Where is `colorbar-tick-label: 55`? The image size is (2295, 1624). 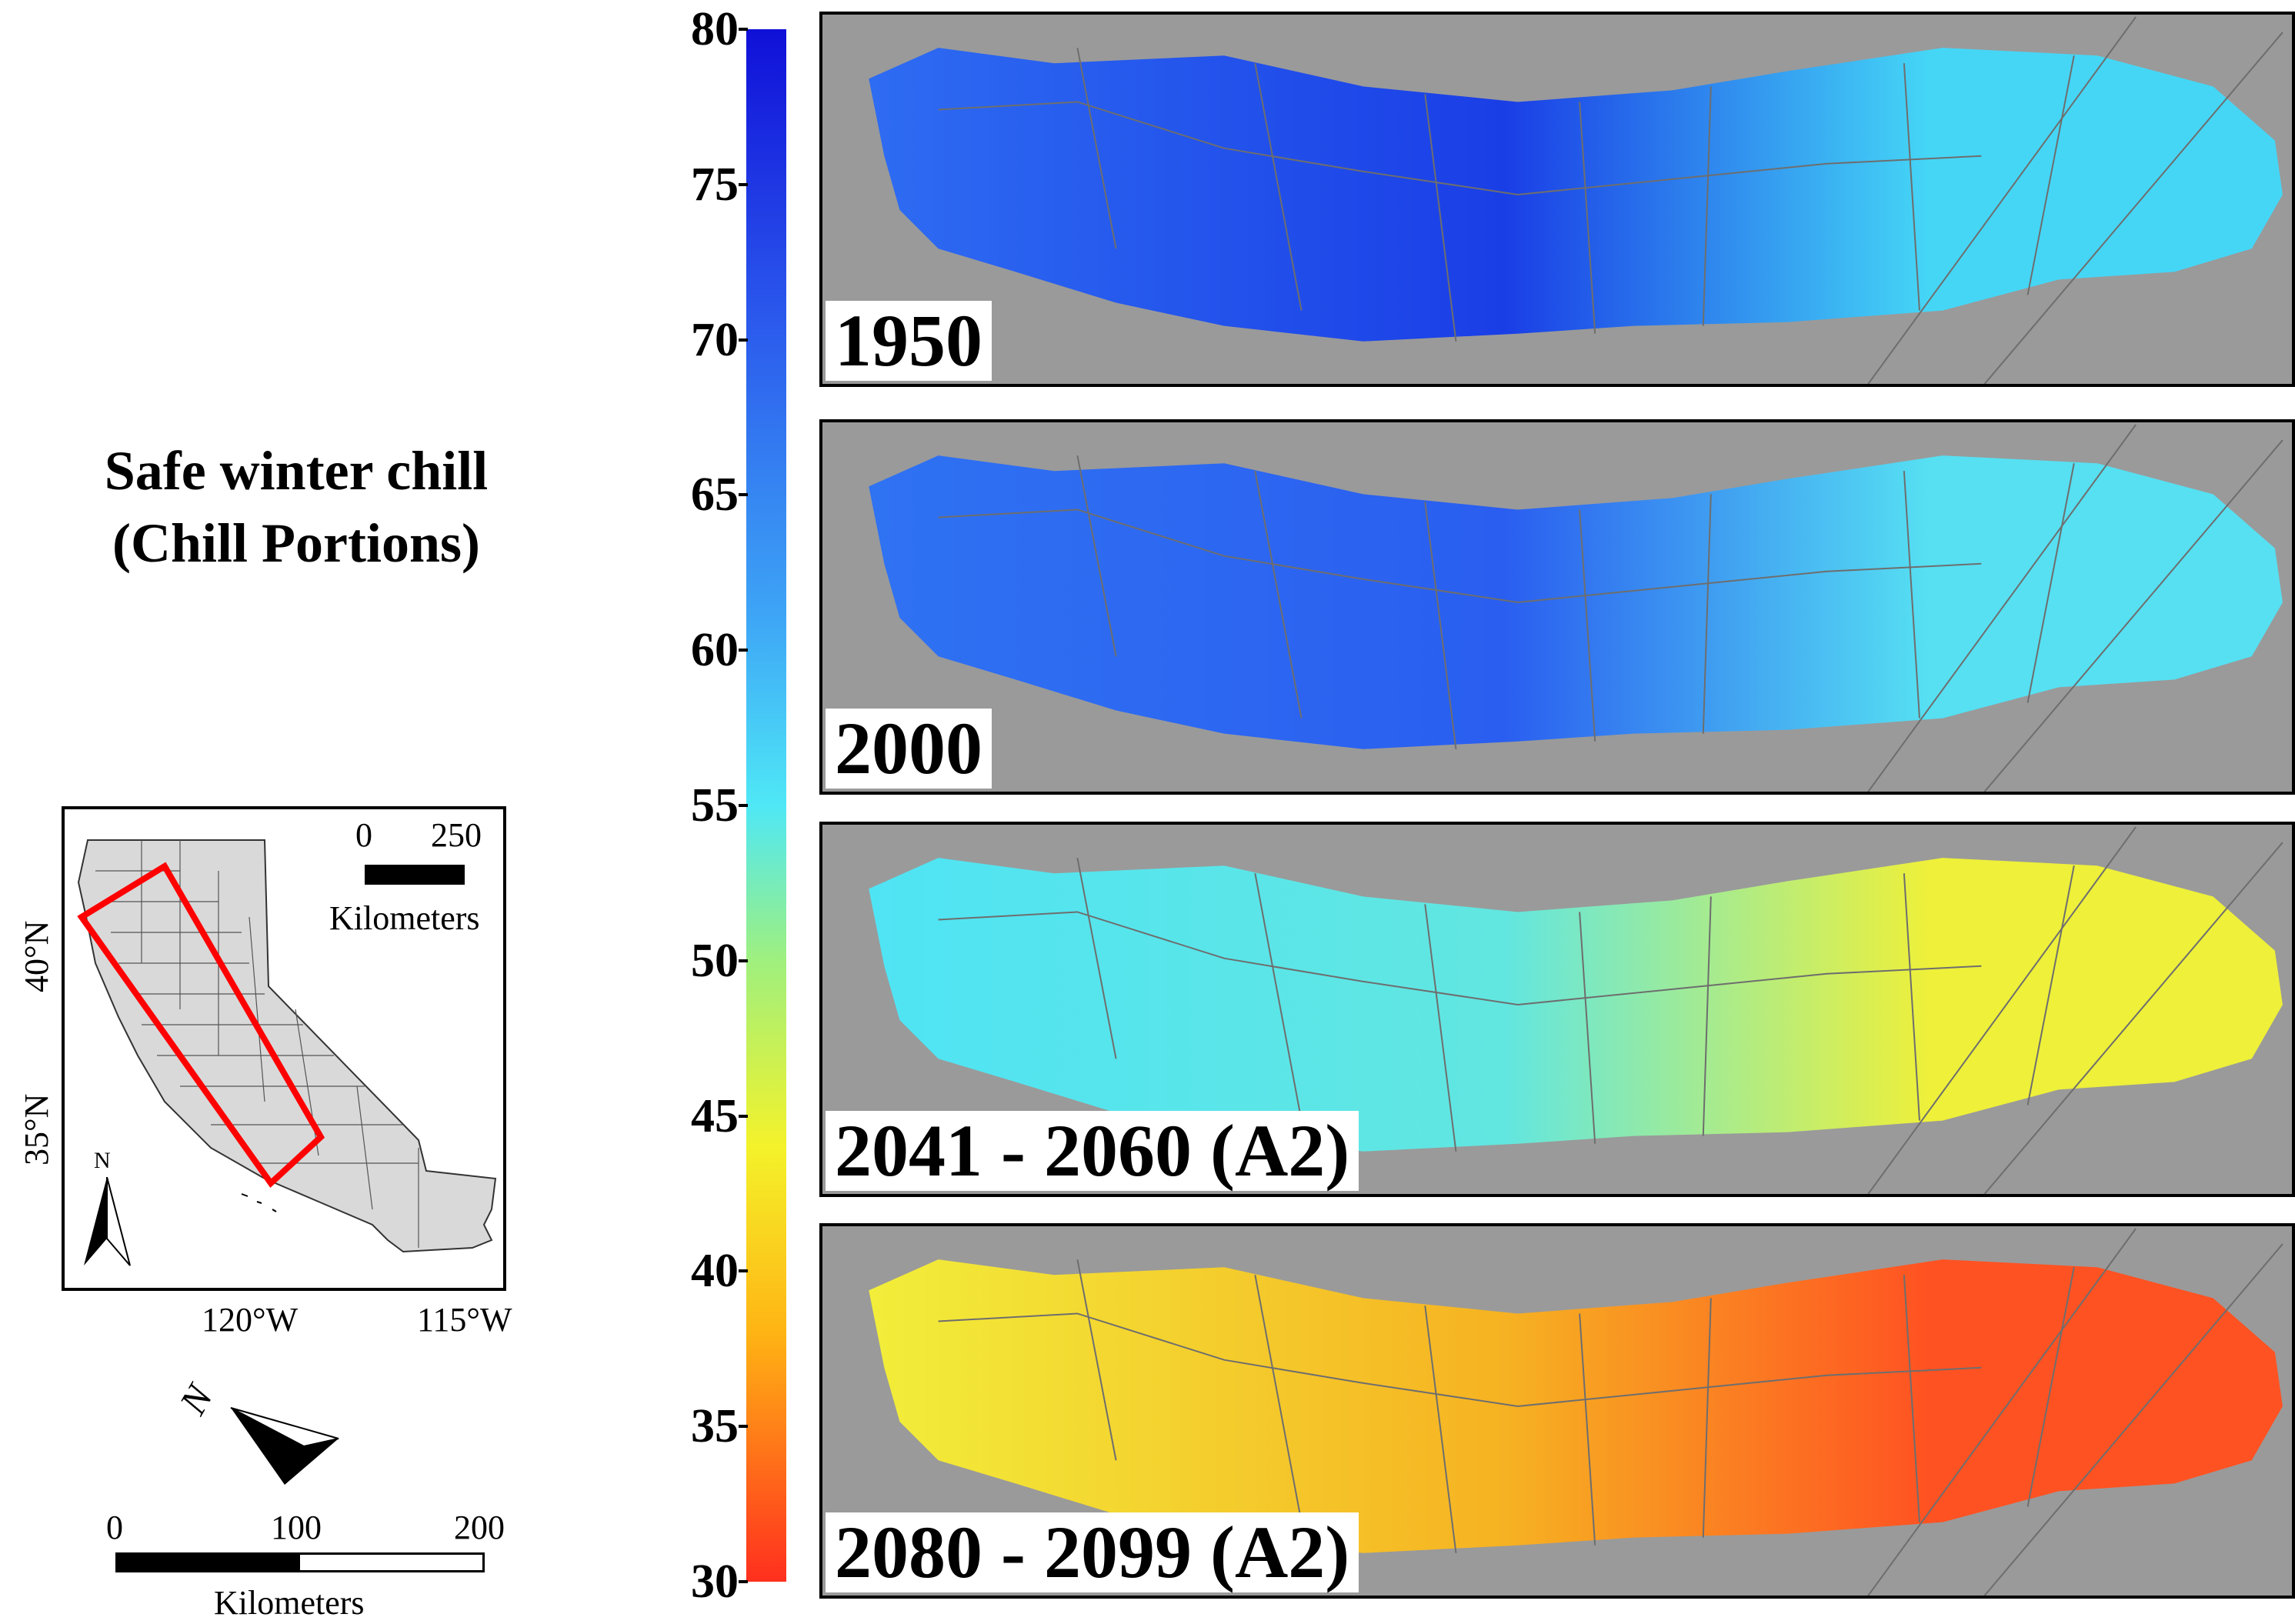 colorbar-tick-label: 55 is located at coordinates (715, 805).